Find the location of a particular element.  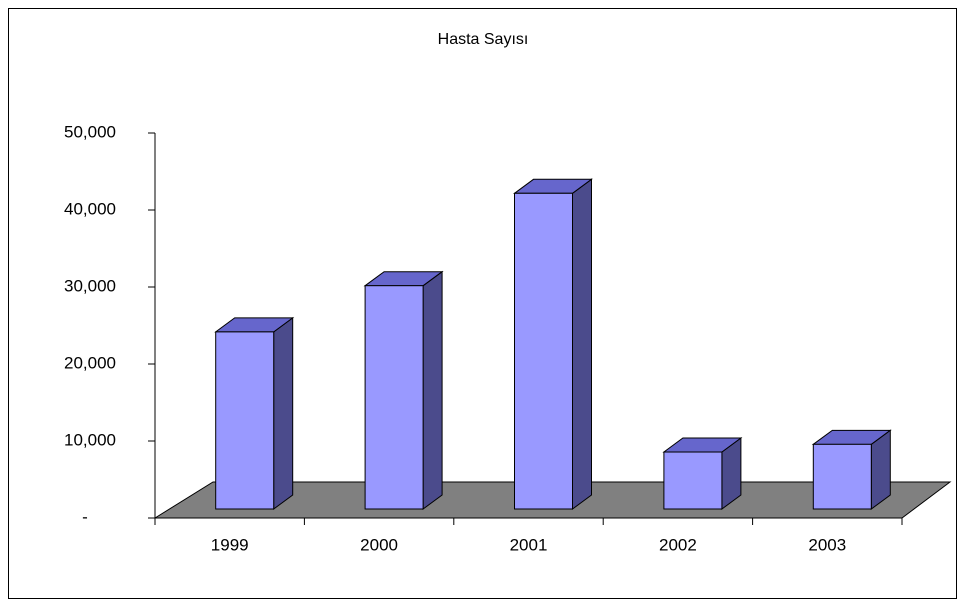

x-tick-label: 2002 is located at coordinates (678, 544).